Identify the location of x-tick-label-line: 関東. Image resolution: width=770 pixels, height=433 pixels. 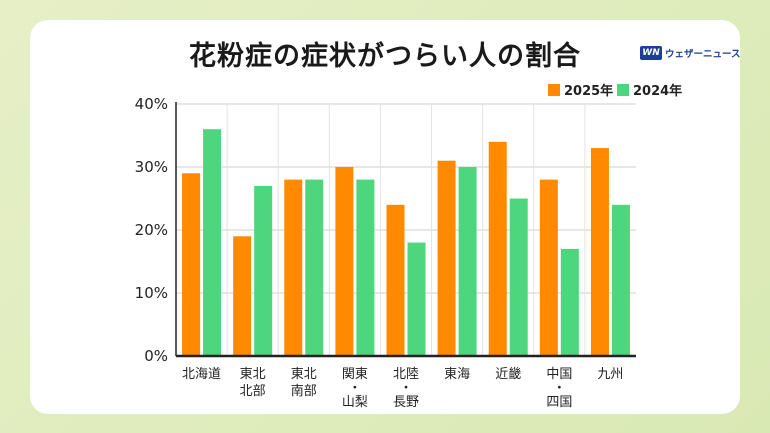
(355, 374).